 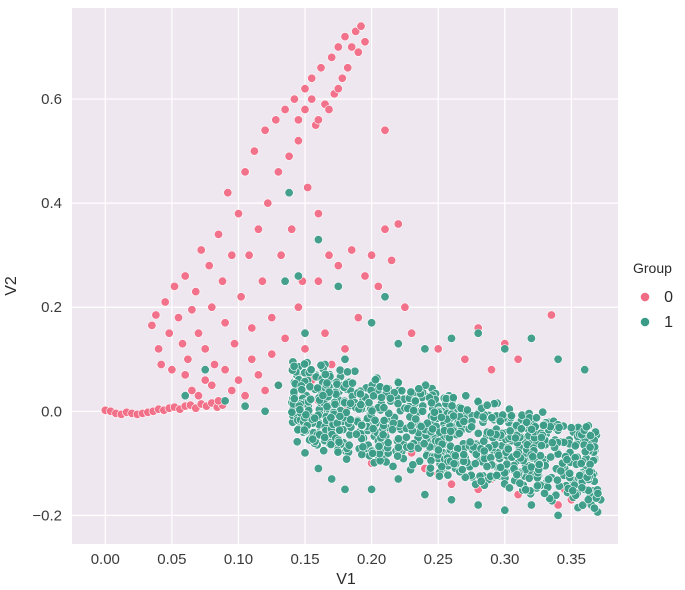 What do you see at coordinates (571, 559) in the screenshot?
I see `x-tick-label: 0.35` at bounding box center [571, 559].